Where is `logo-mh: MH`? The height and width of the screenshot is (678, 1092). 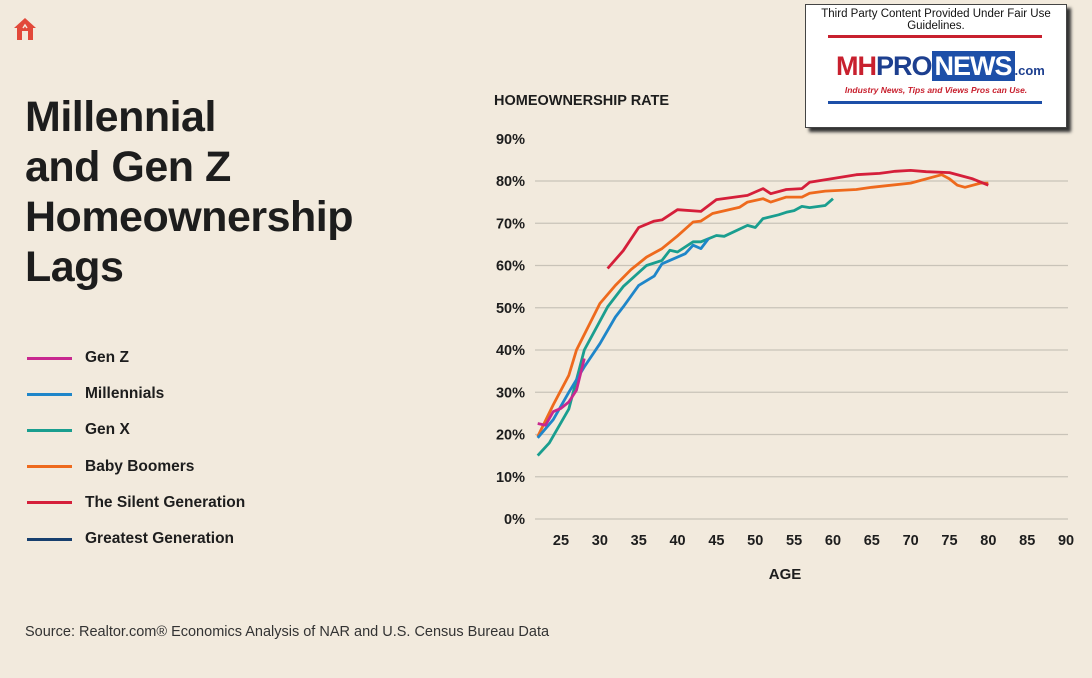 logo-mh: MH is located at coordinates (856, 66).